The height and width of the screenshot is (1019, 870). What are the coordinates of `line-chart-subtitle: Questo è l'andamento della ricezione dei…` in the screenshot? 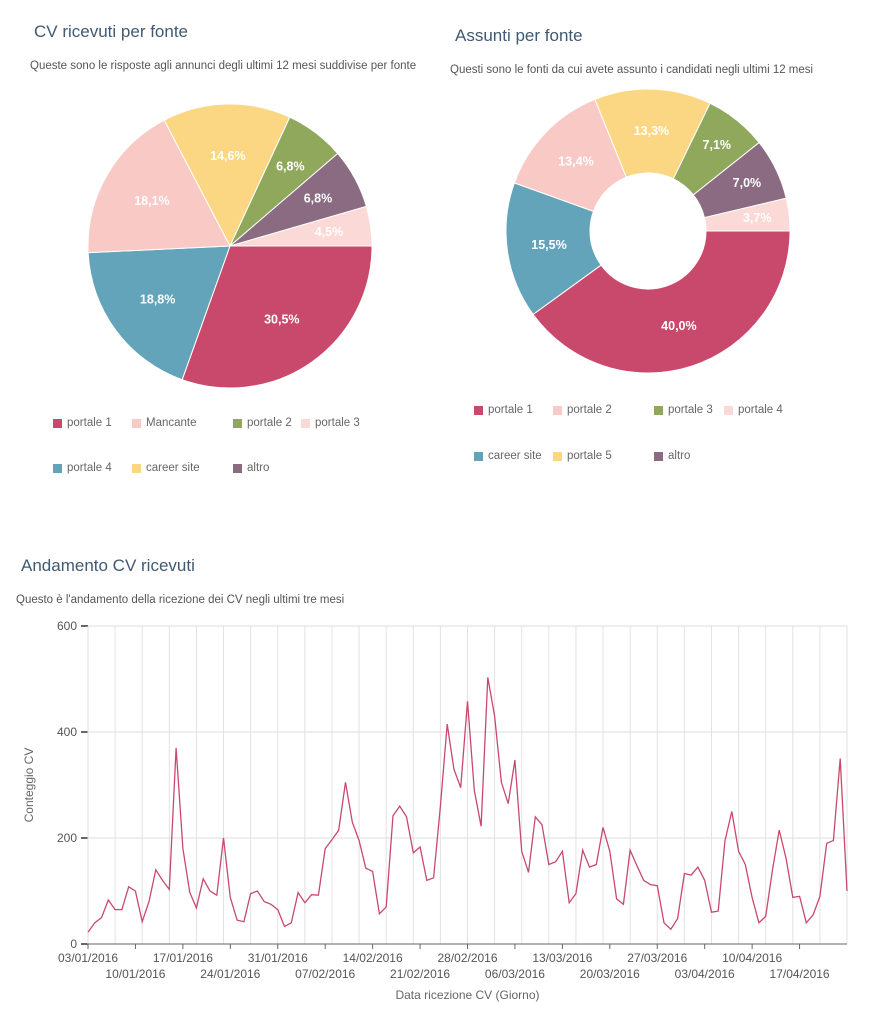 It's located at (180, 600).